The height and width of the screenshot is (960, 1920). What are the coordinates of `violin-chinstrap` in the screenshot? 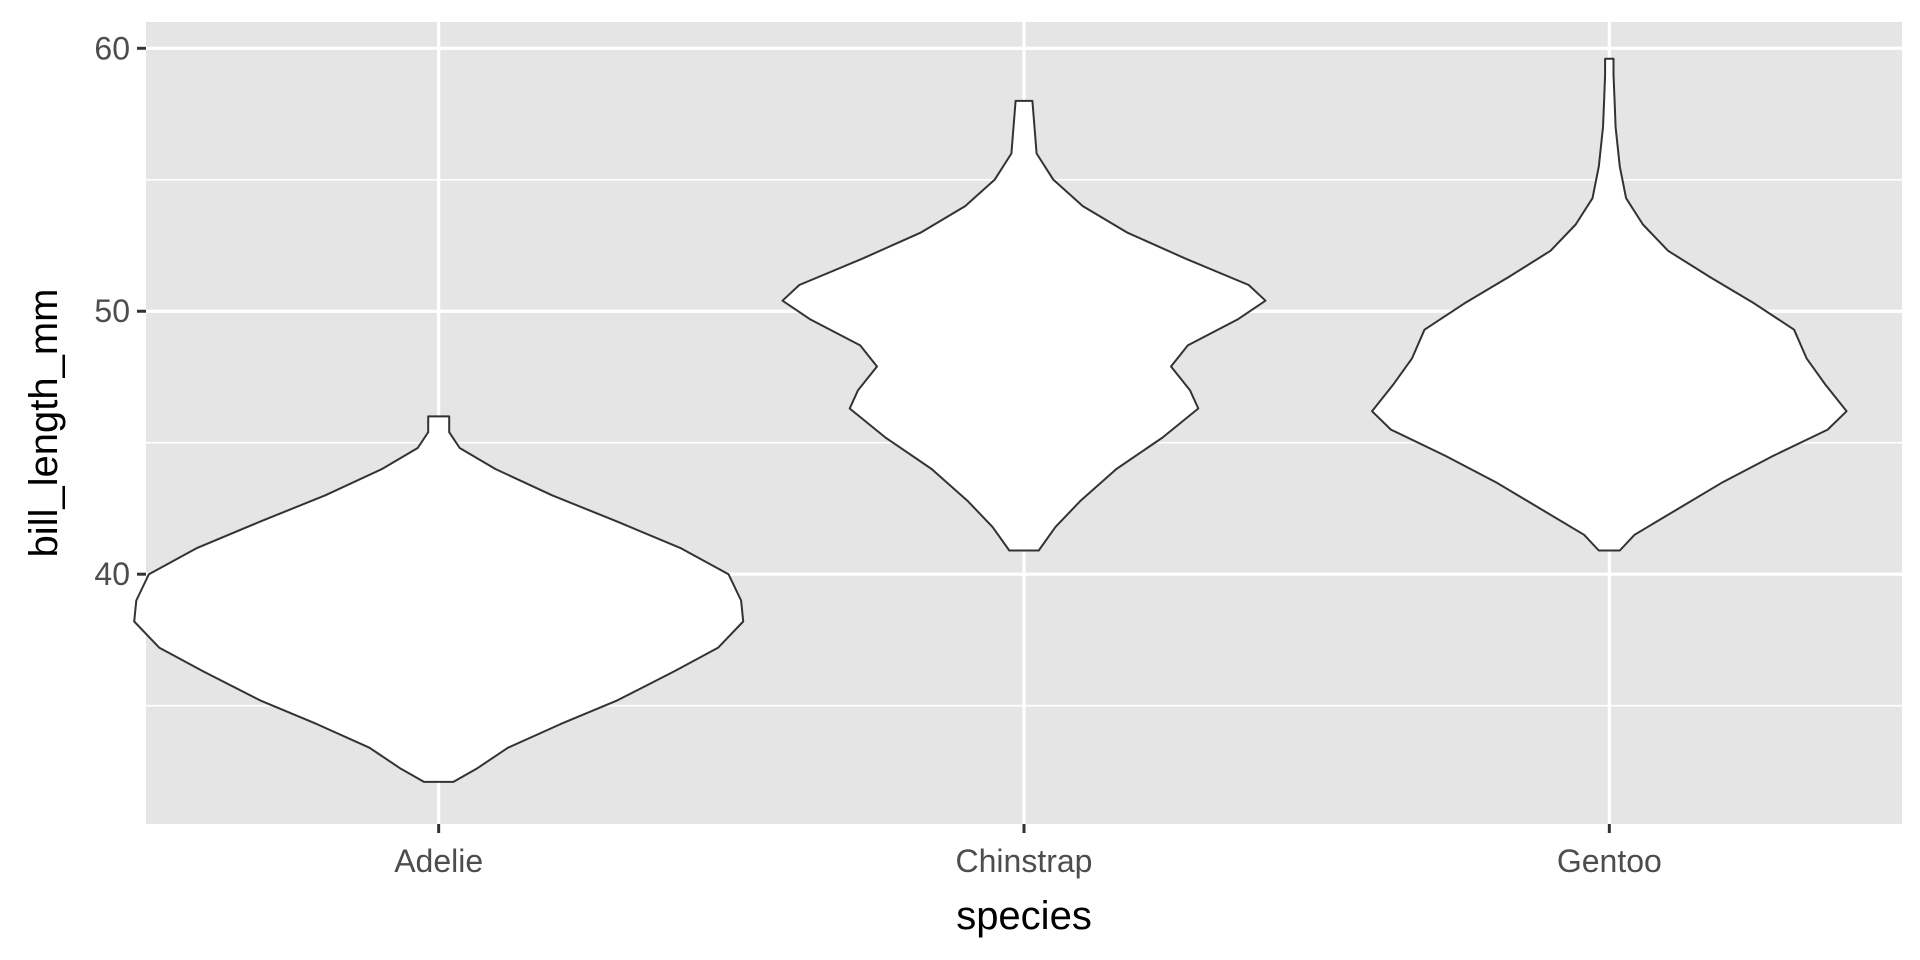 It's located at (1024, 325).